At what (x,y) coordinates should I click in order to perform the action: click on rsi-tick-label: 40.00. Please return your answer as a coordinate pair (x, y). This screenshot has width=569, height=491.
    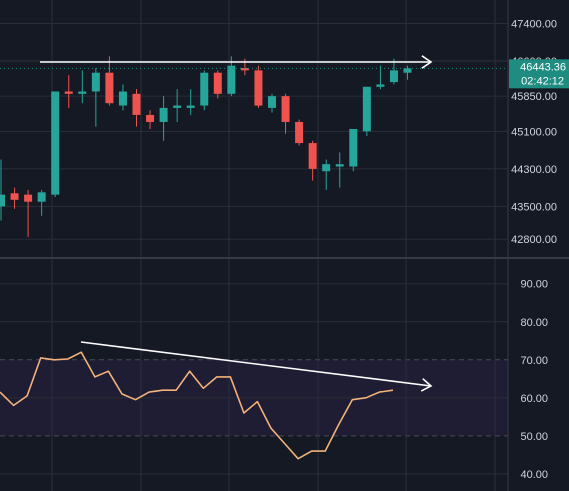
    Looking at the image, I should click on (534, 475).